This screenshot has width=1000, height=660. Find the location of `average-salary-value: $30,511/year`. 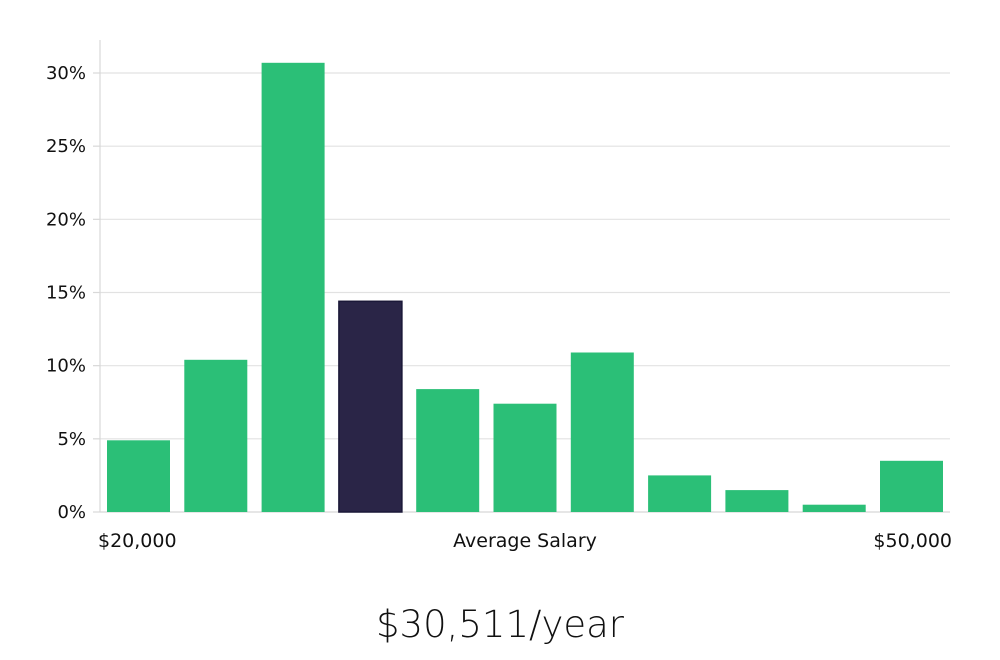

average-salary-value: $30,511/year is located at coordinates (499, 624).